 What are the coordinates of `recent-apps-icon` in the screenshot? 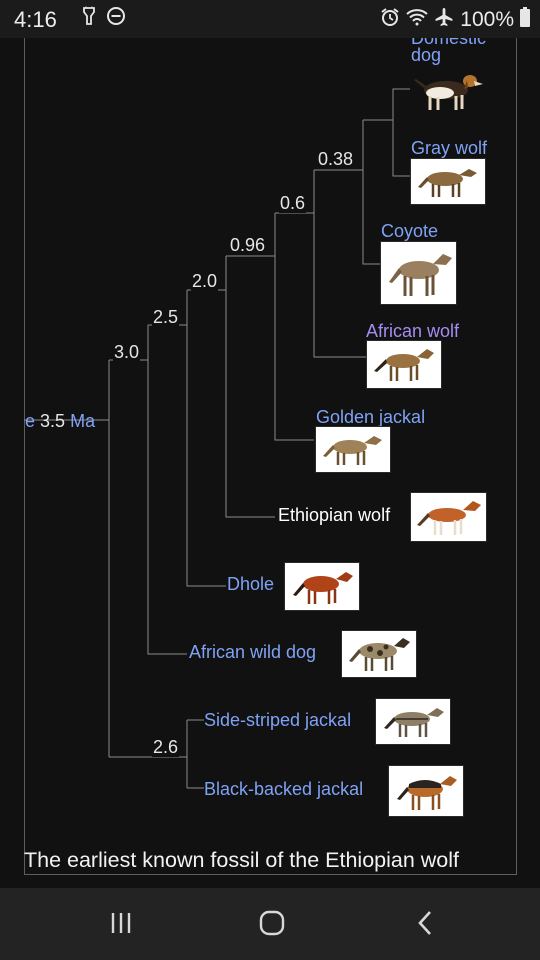 It's located at (121, 925).